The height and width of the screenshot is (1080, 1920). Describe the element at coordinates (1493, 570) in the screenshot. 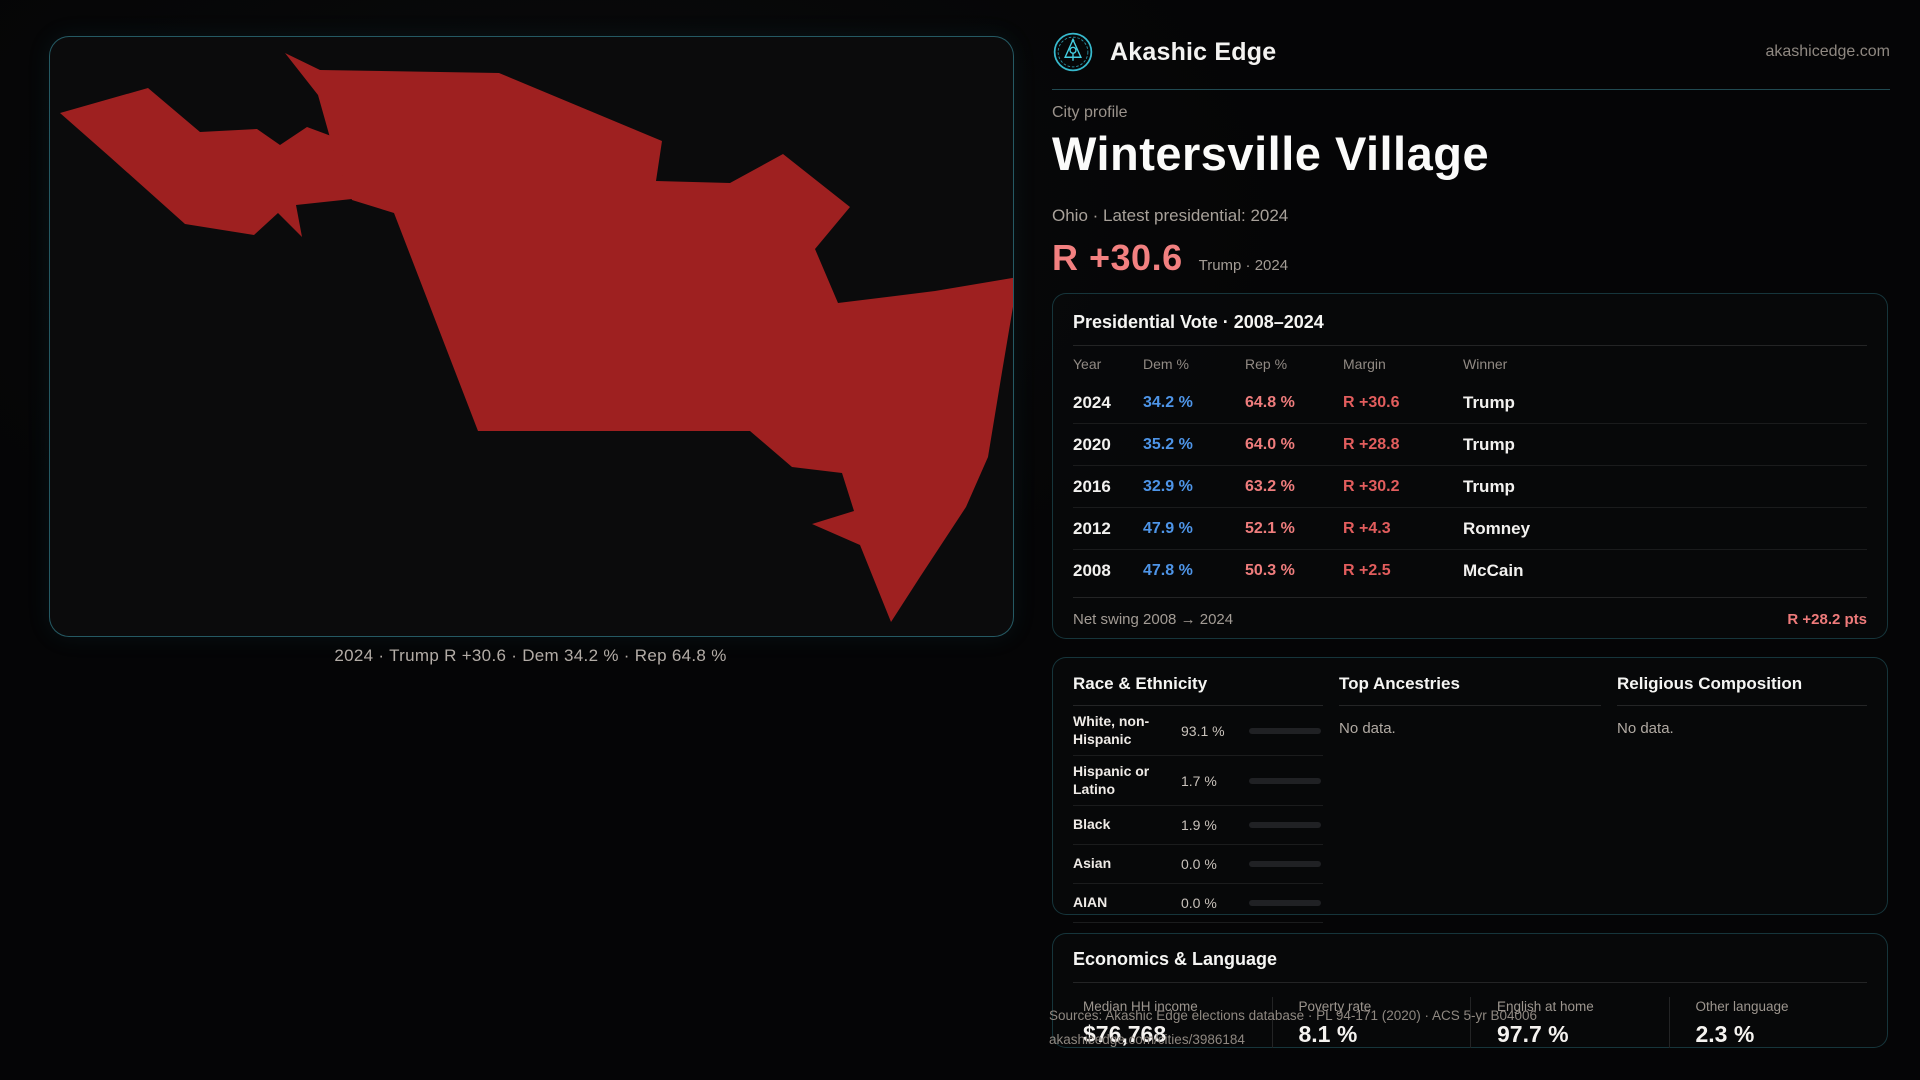

I see `cell-winner: McCain` at that location.